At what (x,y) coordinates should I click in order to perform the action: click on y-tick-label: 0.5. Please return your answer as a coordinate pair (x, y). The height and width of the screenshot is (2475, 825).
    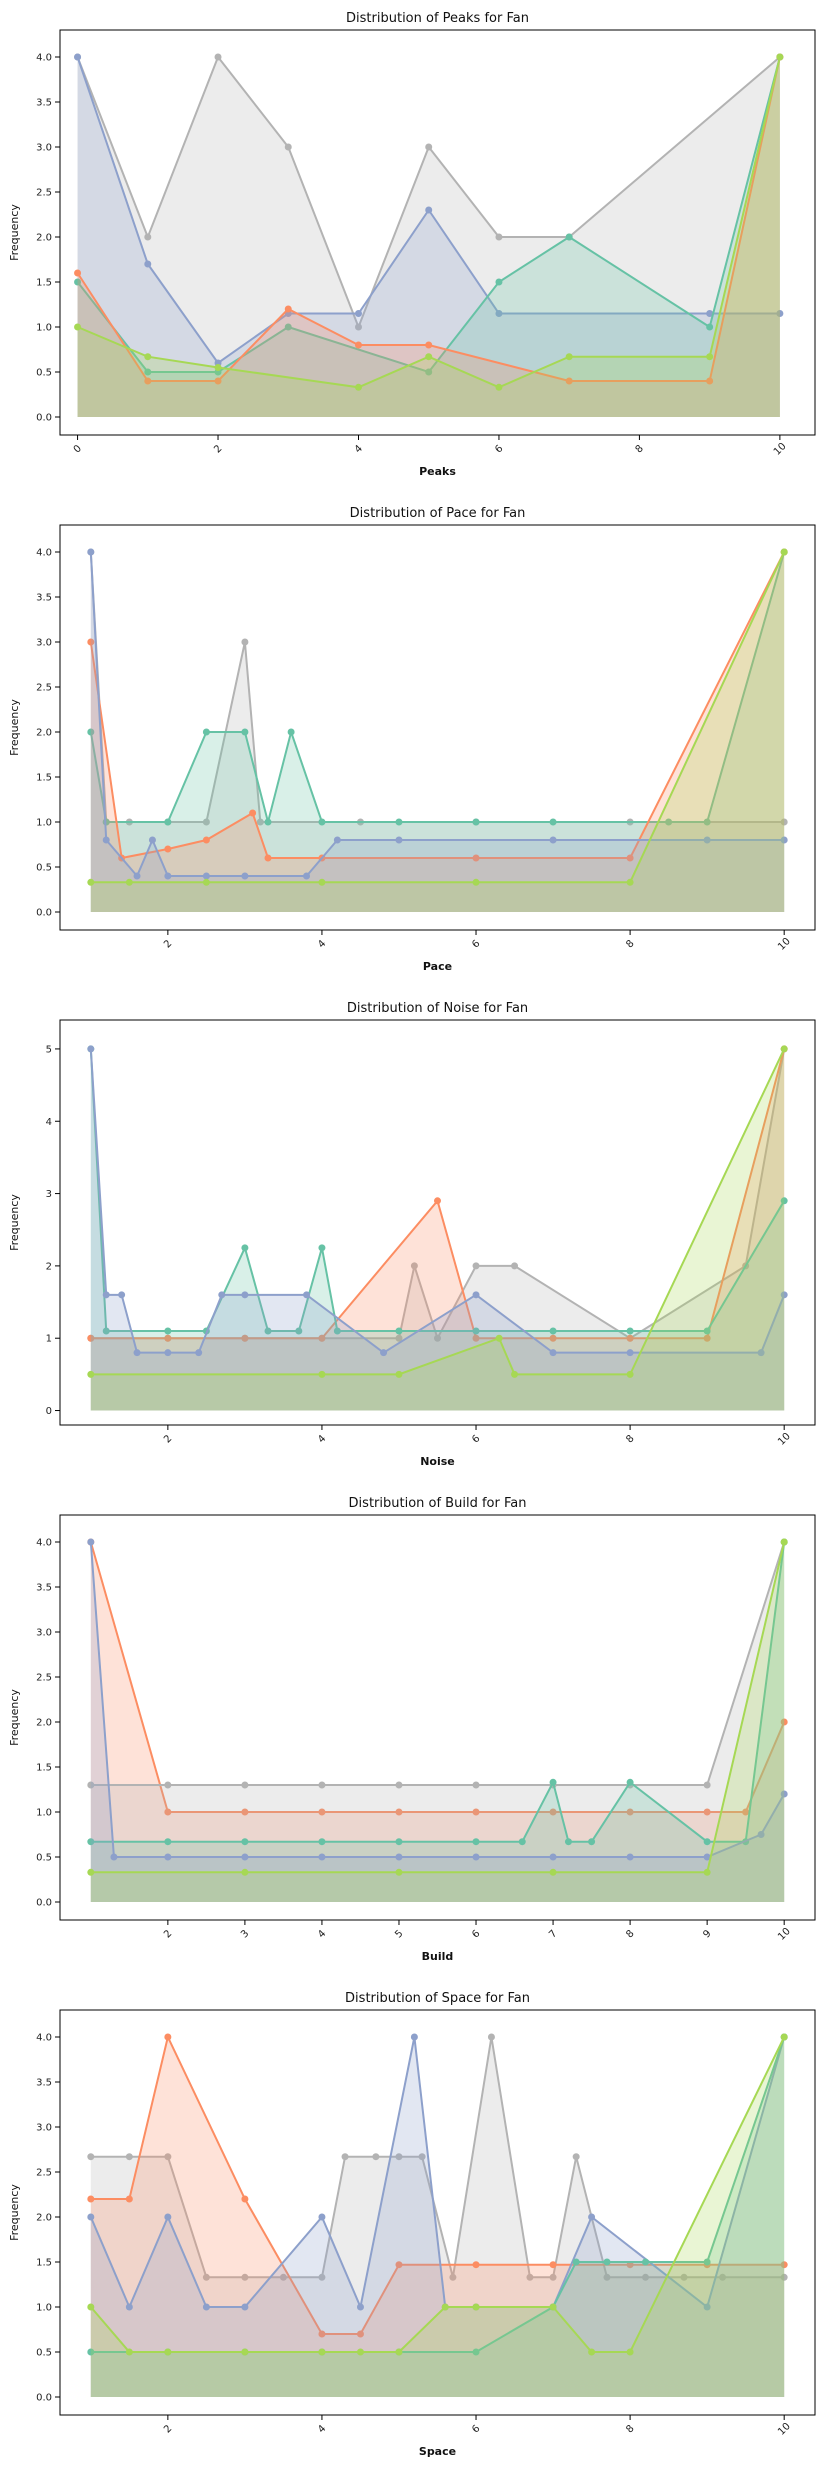
    Looking at the image, I should click on (44, 2353).